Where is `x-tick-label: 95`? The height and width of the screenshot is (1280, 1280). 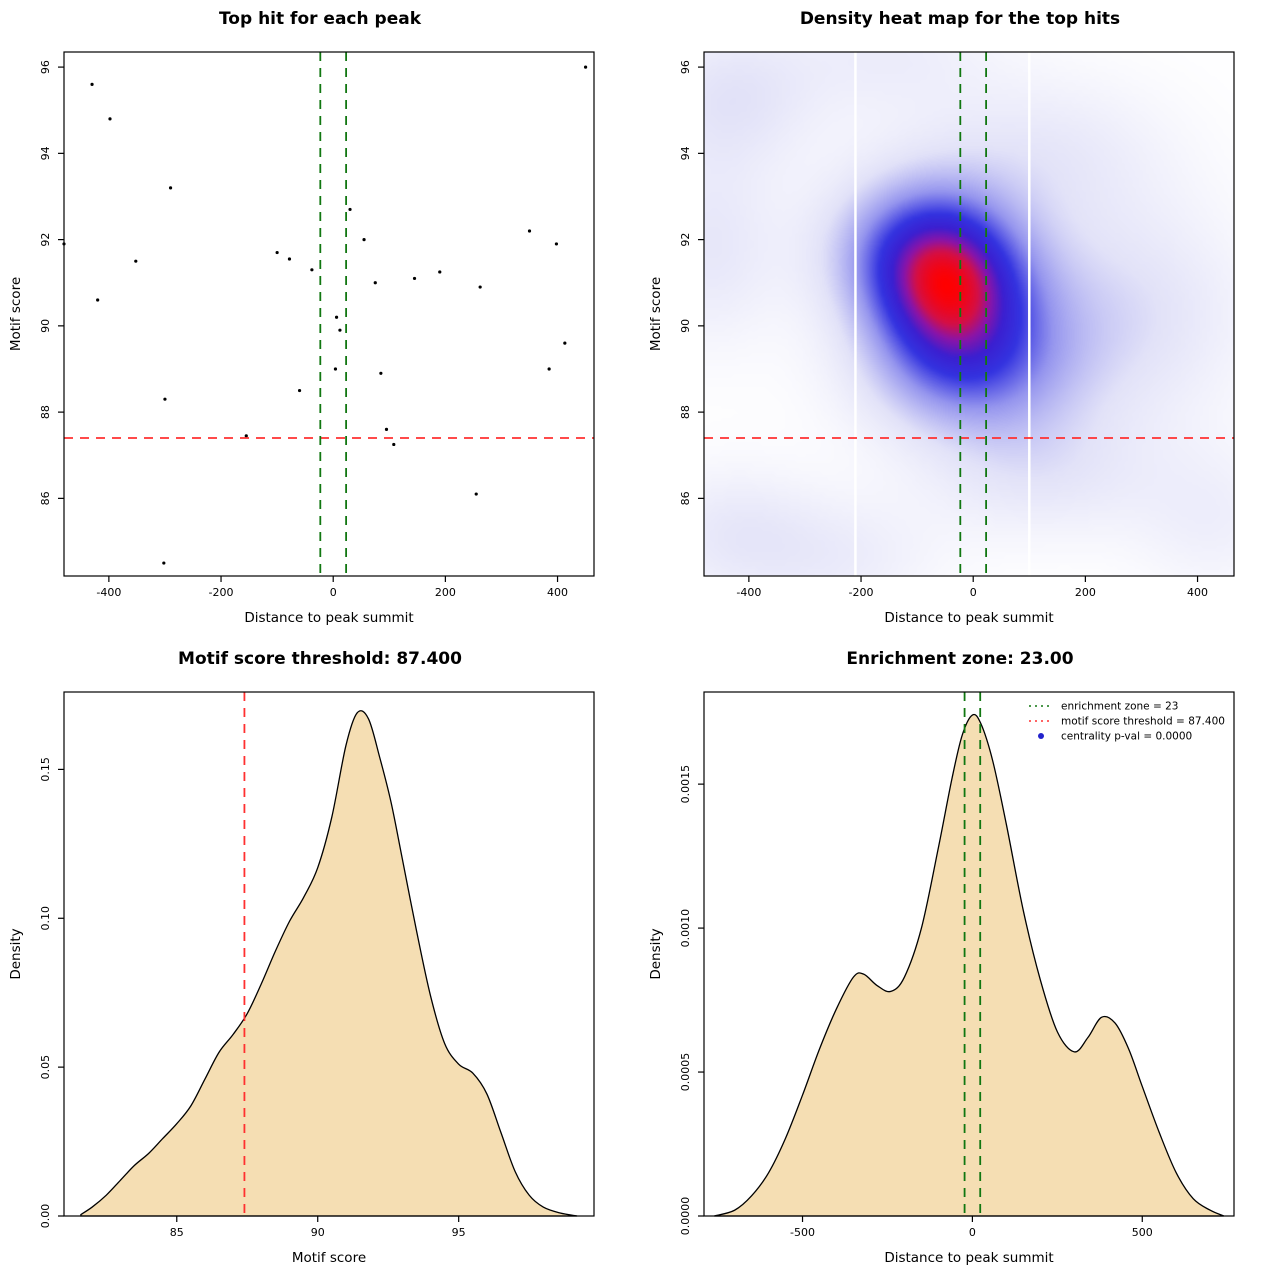 x-tick-label: 95 is located at coordinates (459, 1232).